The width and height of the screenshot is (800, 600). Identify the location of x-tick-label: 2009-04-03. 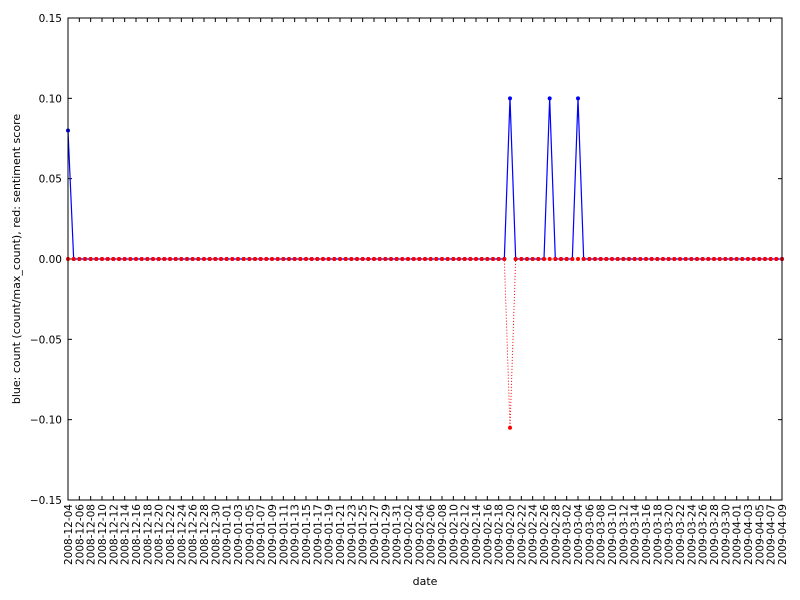
(749, 534).